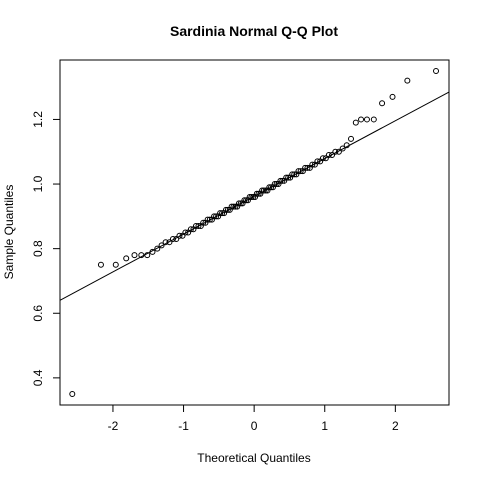 The height and width of the screenshot is (480, 480). What do you see at coordinates (38, 313) in the screenshot?
I see `y-tick-label: 0.6` at bounding box center [38, 313].